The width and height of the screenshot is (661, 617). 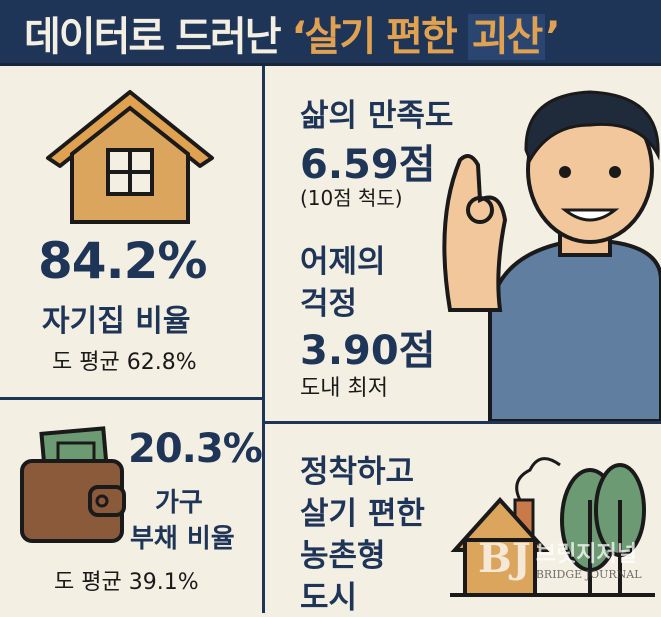 What do you see at coordinates (343, 262) in the screenshot?
I see `worry-title-1: 어제의` at bounding box center [343, 262].